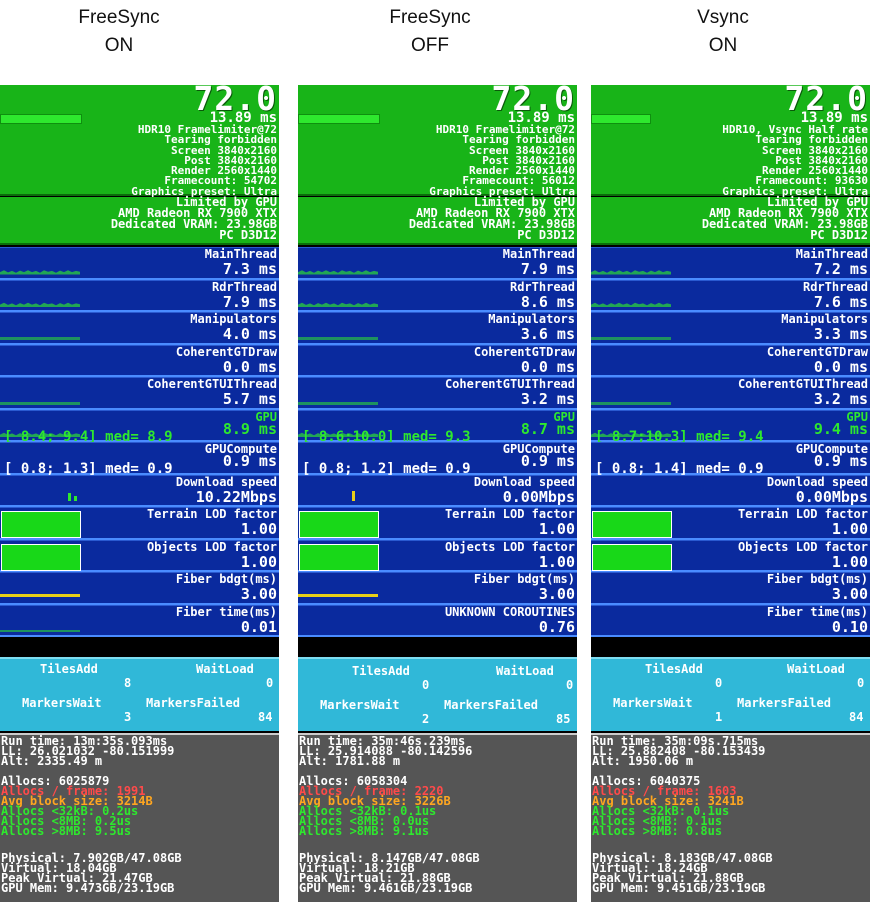 The width and height of the screenshot is (870, 902). I want to click on allocs-per-frame: Allocs / frame: 2220, so click(371, 791).